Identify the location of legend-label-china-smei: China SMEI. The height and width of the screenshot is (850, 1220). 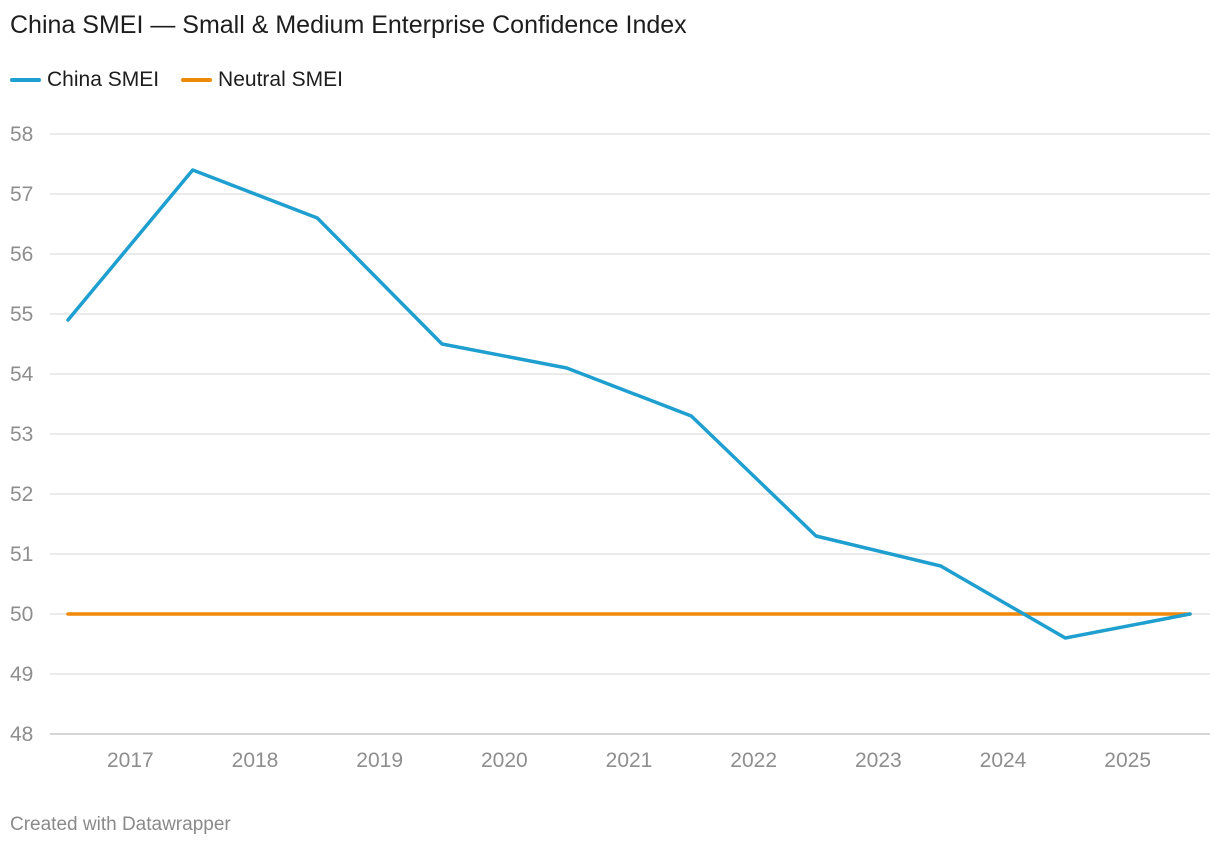
(103, 79).